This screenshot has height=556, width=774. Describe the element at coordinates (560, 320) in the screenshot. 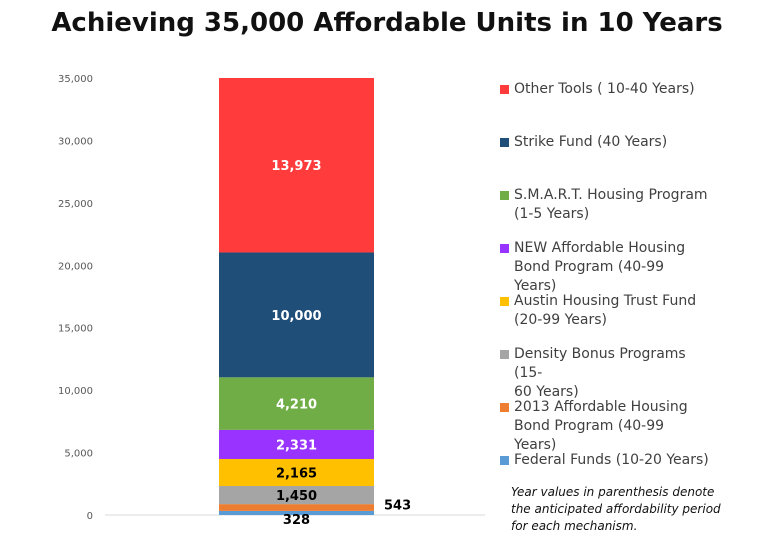

I see `legend-label-line: (20-99 Years)` at that location.